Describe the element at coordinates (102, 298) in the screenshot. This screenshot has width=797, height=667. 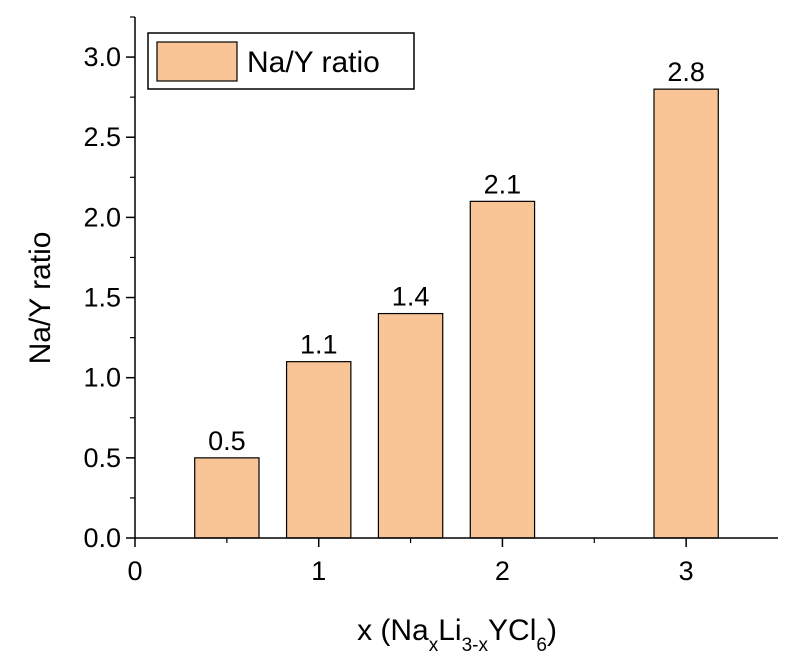
I see `y-tick-label: 1.5` at that location.